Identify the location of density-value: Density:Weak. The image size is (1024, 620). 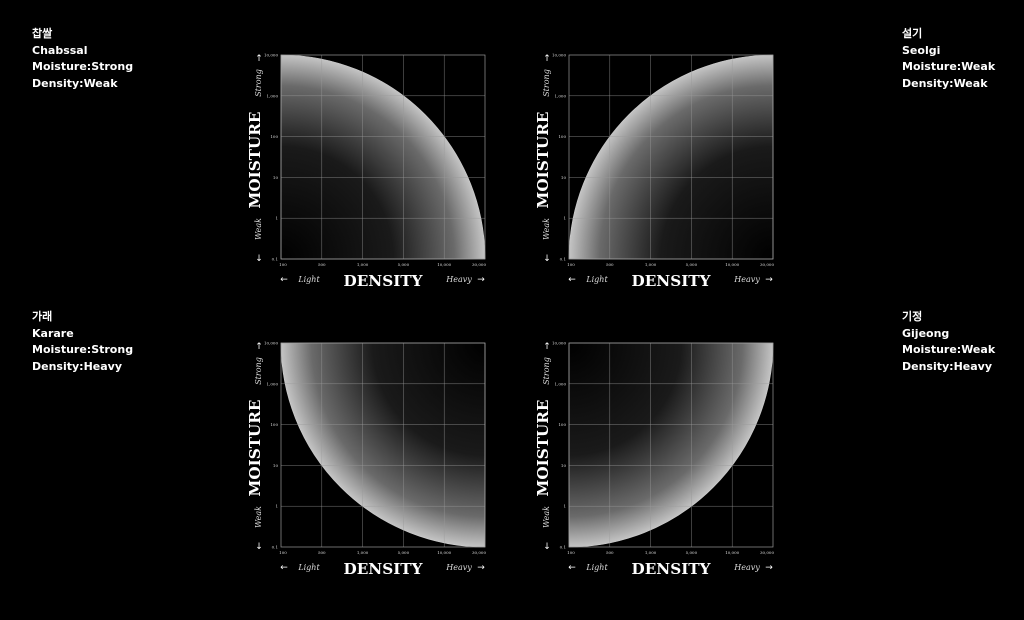
(75, 83).